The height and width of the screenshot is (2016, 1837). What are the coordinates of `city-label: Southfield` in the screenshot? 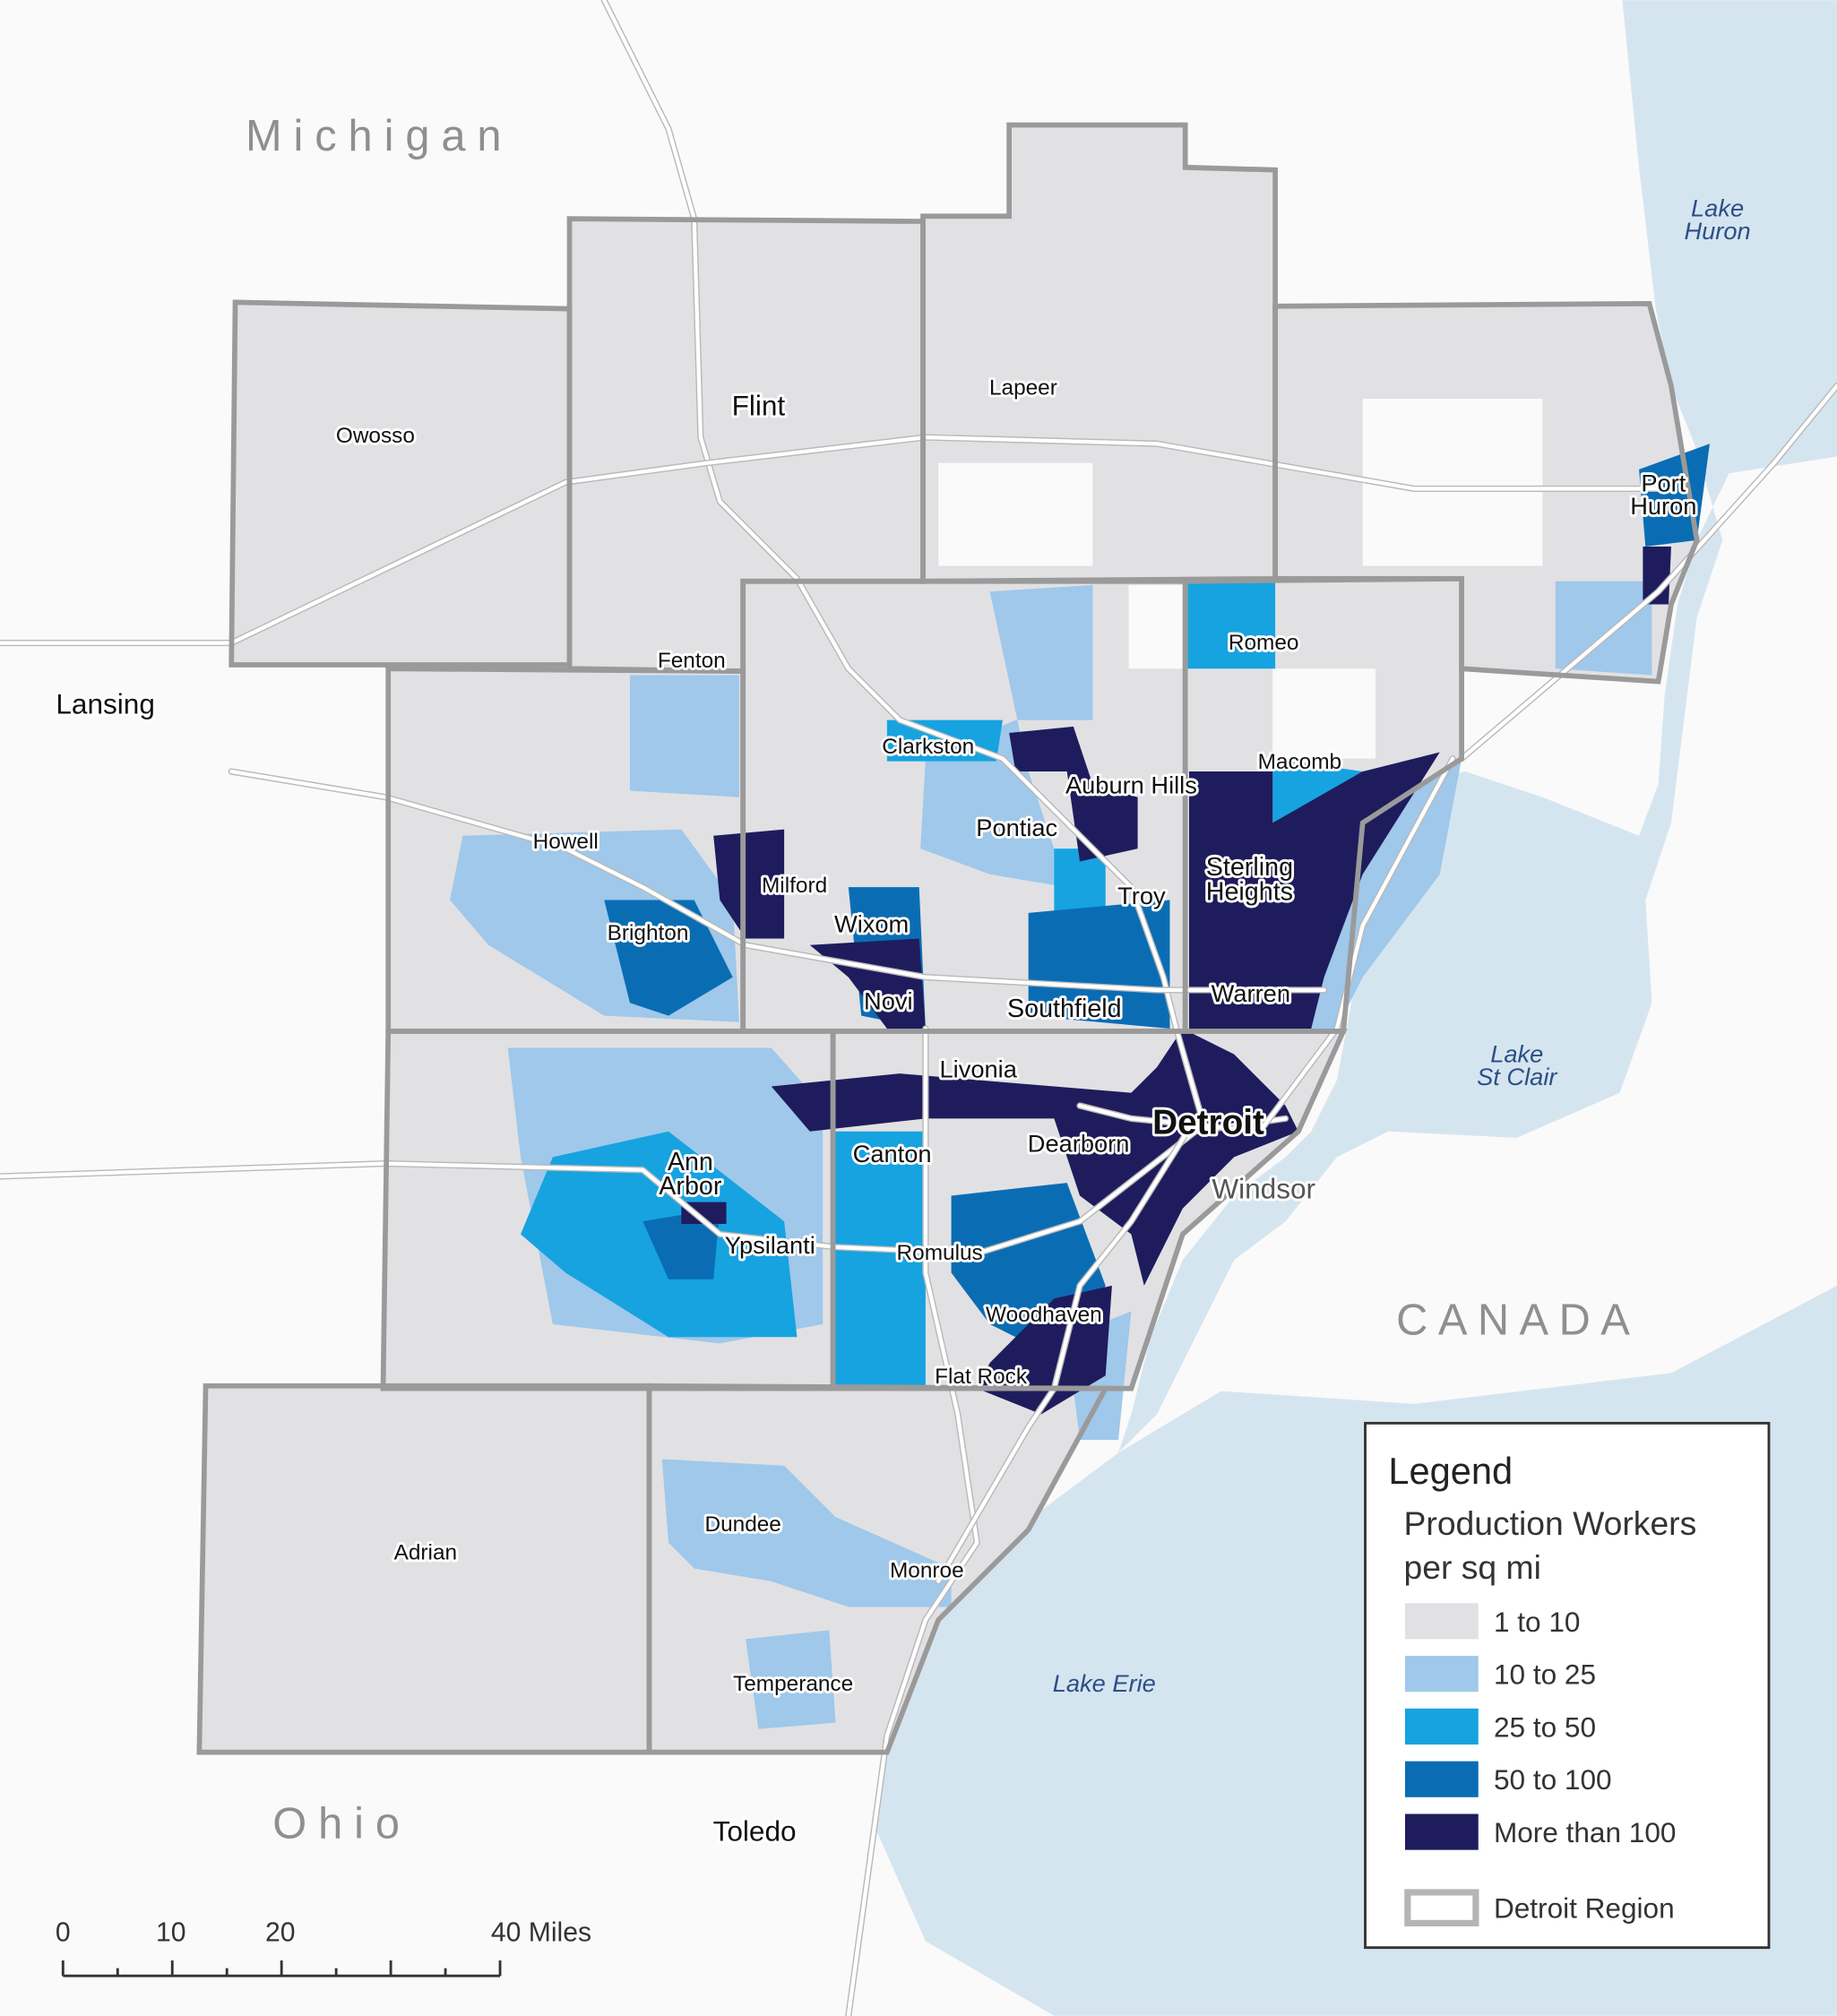 It's located at (1065, 1009).